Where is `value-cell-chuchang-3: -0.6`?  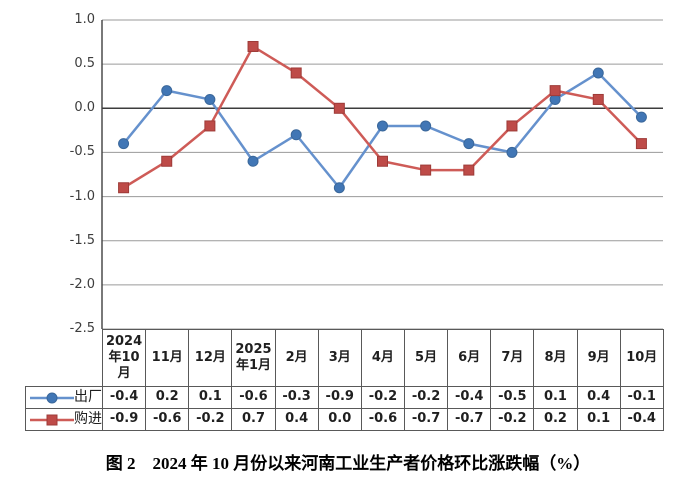 value-cell-chuchang-3: -0.6 is located at coordinates (253, 397).